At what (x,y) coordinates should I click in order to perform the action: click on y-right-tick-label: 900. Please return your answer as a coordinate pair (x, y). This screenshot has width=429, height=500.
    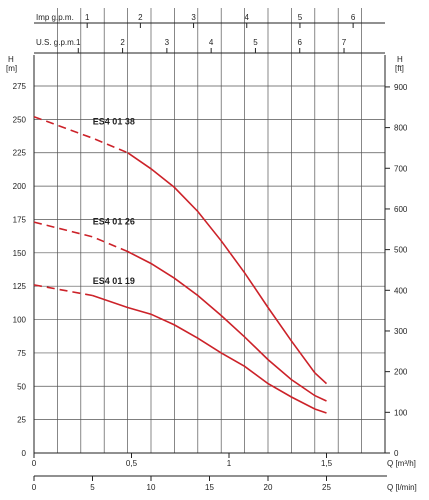
    Looking at the image, I should click on (401, 87).